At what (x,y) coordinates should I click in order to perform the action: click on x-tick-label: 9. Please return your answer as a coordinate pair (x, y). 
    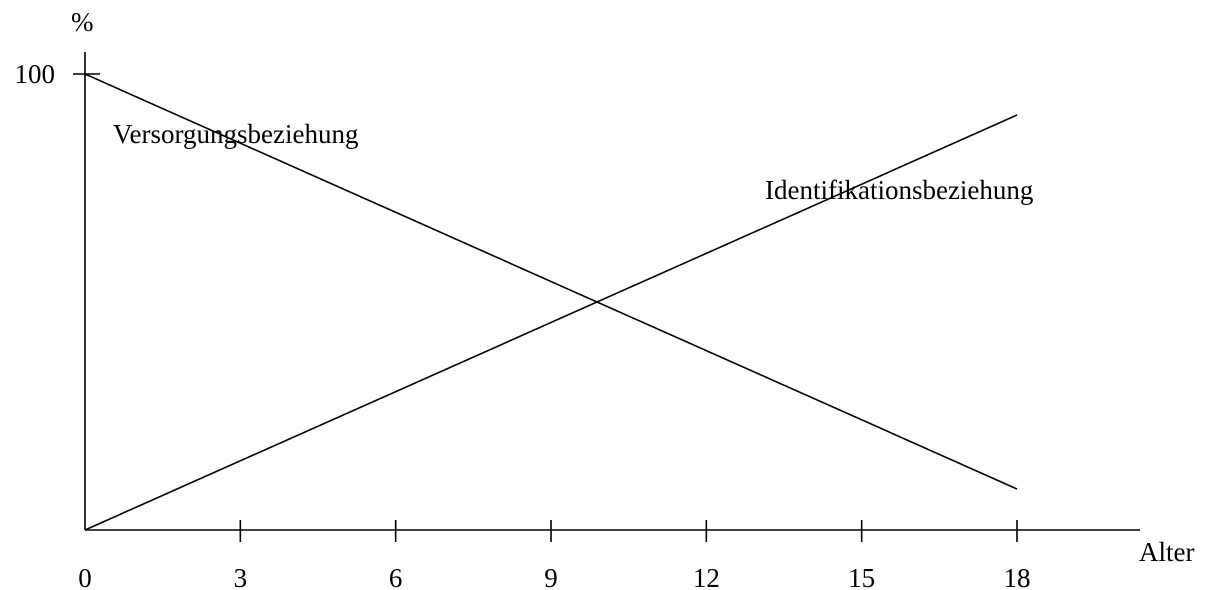
    Looking at the image, I should click on (551, 576).